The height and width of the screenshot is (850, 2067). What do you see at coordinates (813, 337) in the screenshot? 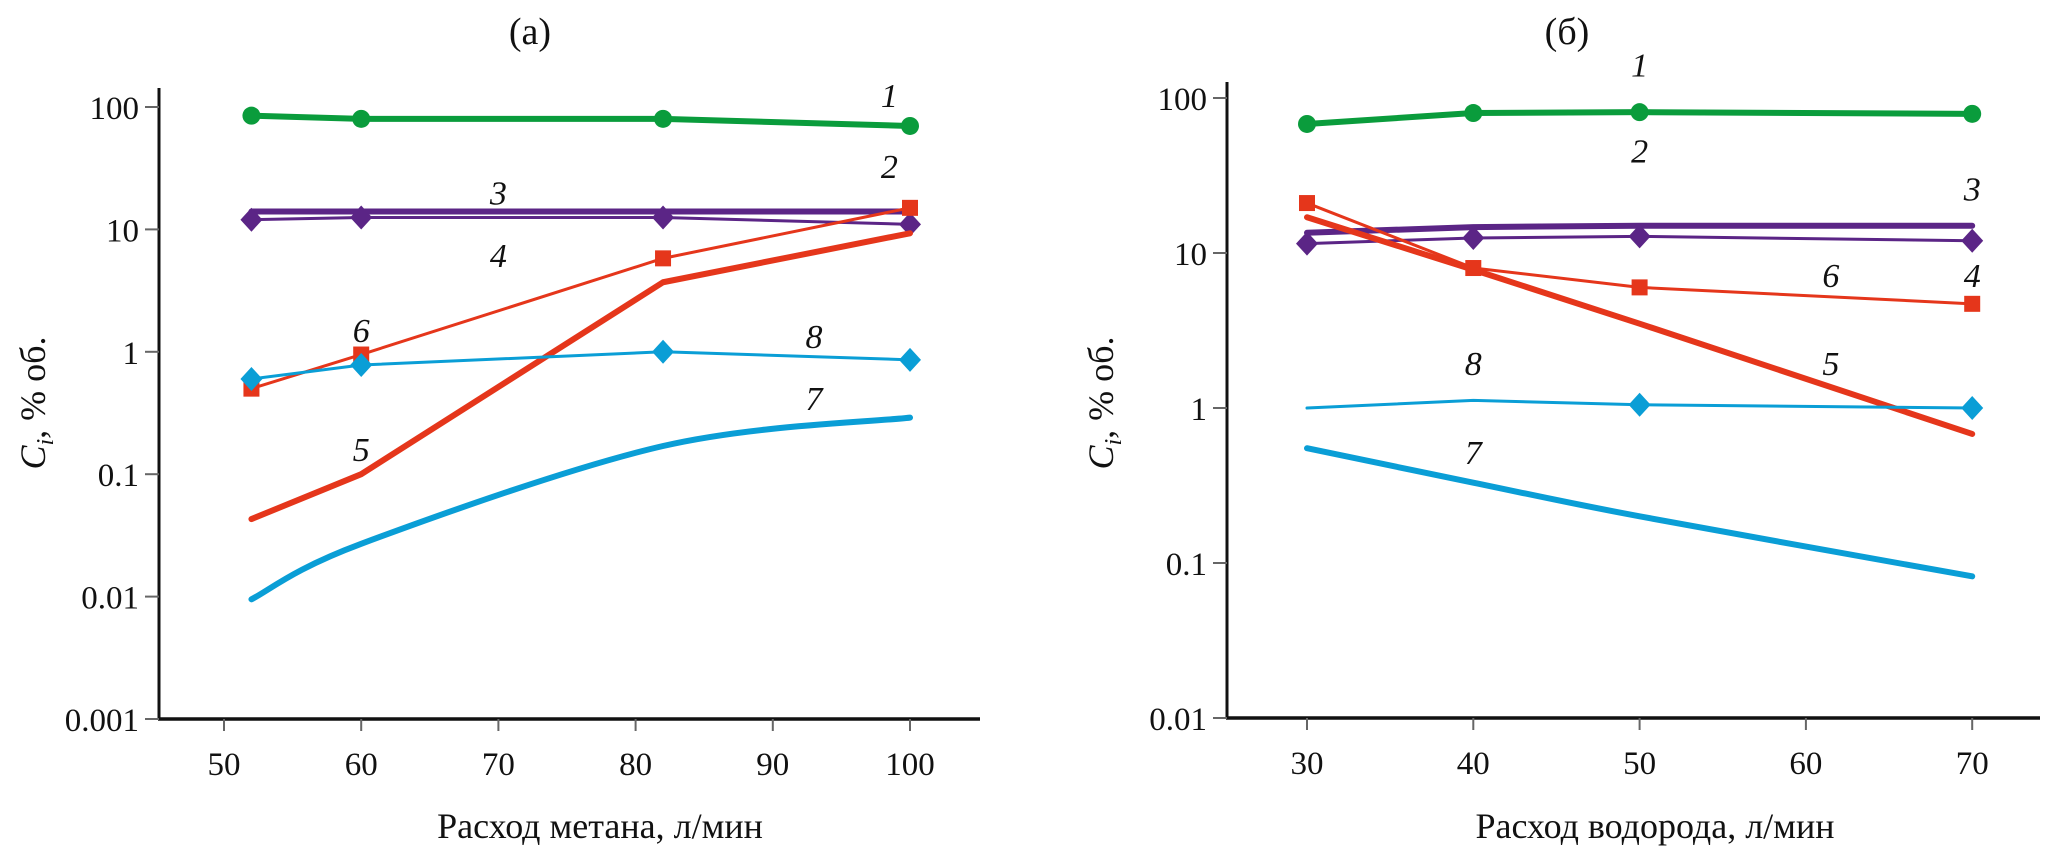
I see `panel-a-curve-label-8: 8` at bounding box center [813, 337].